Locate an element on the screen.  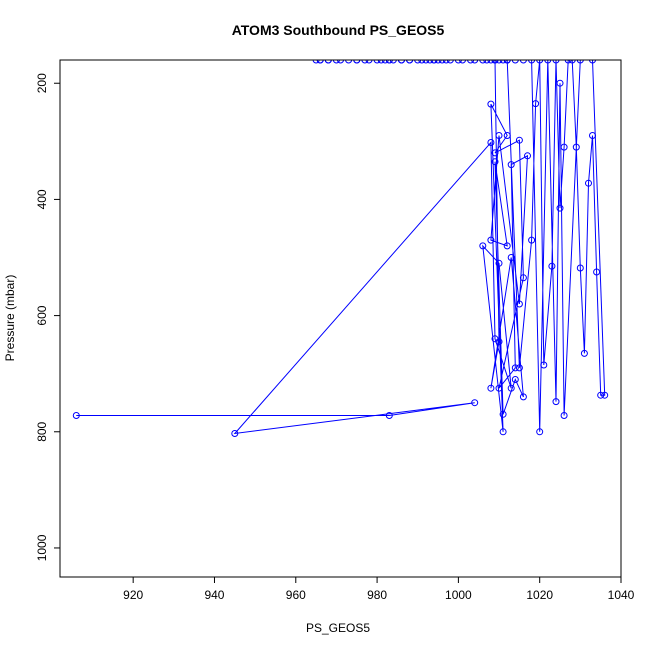
x-tick-label: 940 is located at coordinates (214, 595).